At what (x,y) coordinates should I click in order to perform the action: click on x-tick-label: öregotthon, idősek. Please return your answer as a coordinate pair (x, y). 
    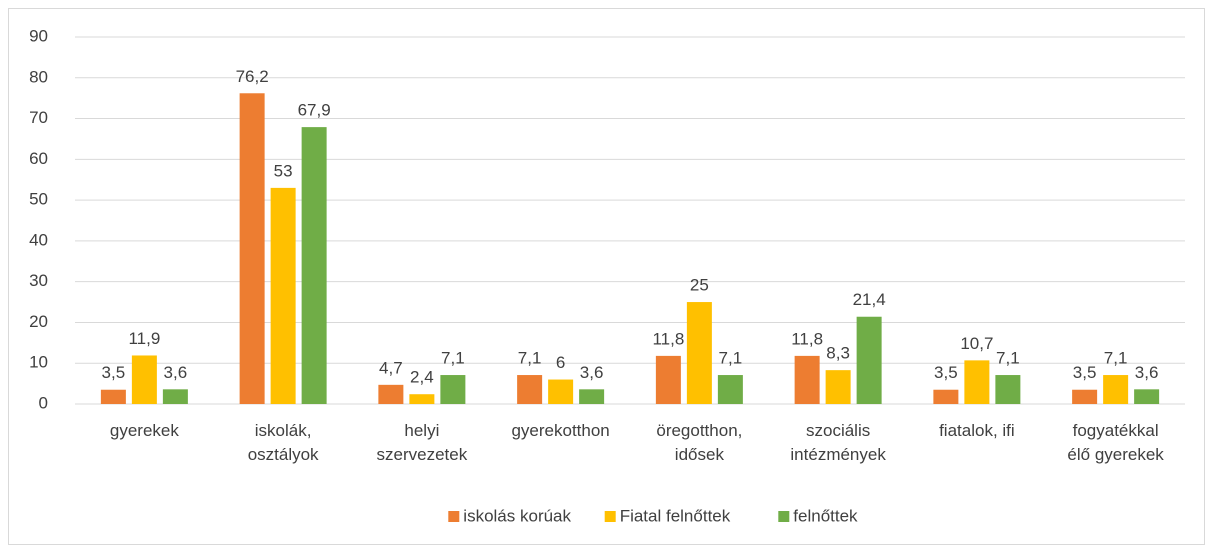
    Looking at the image, I should click on (699, 442).